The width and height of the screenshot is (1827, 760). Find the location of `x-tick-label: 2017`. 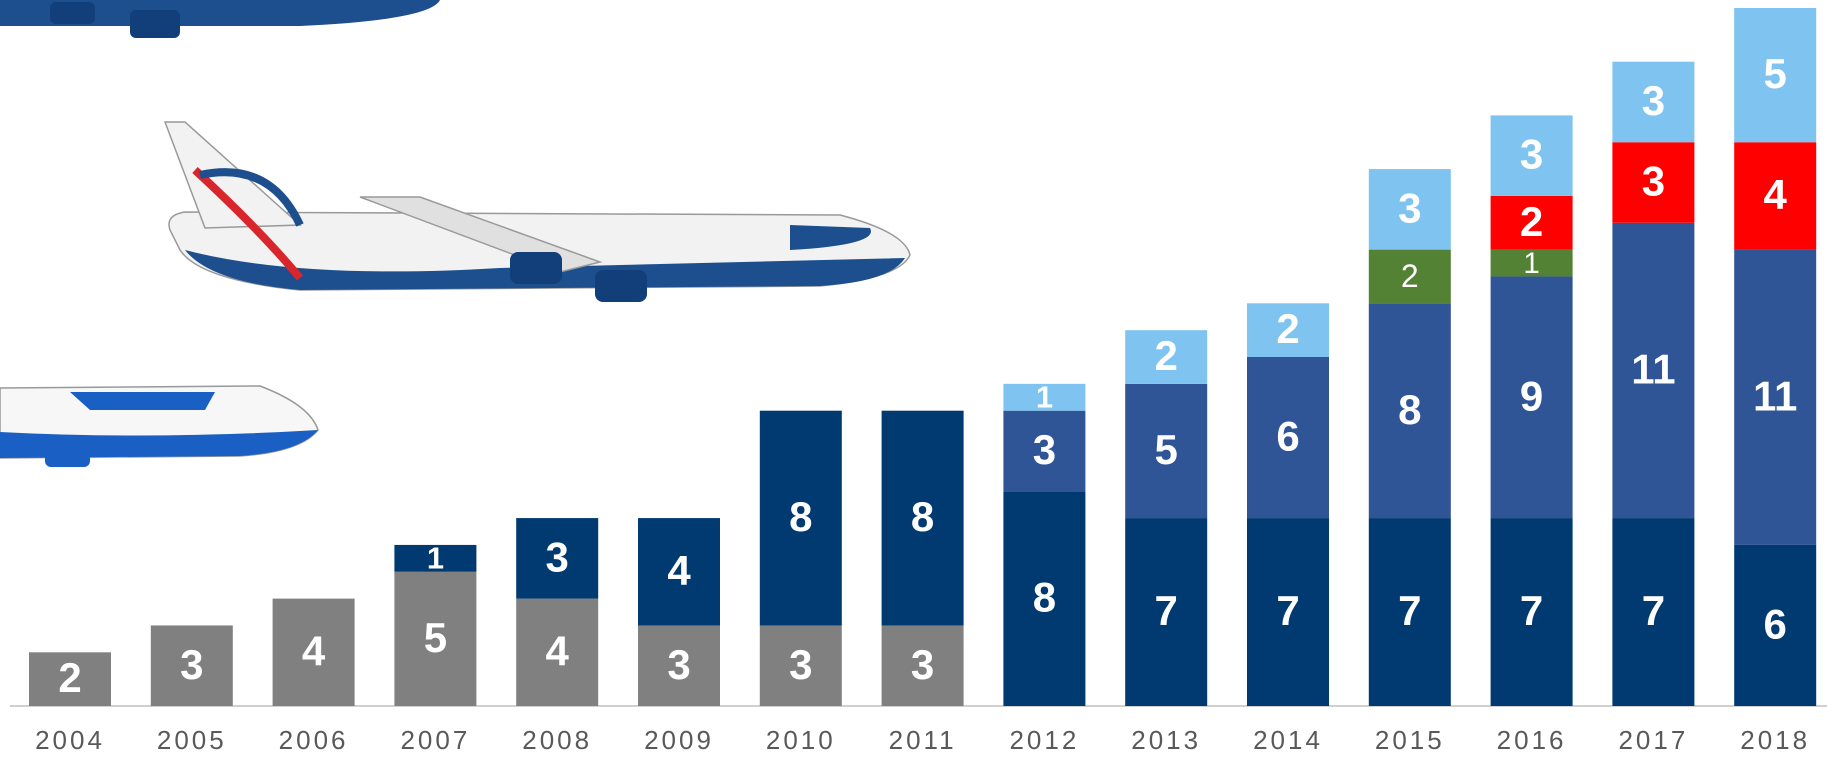

x-tick-label: 2017 is located at coordinates (1653, 740).